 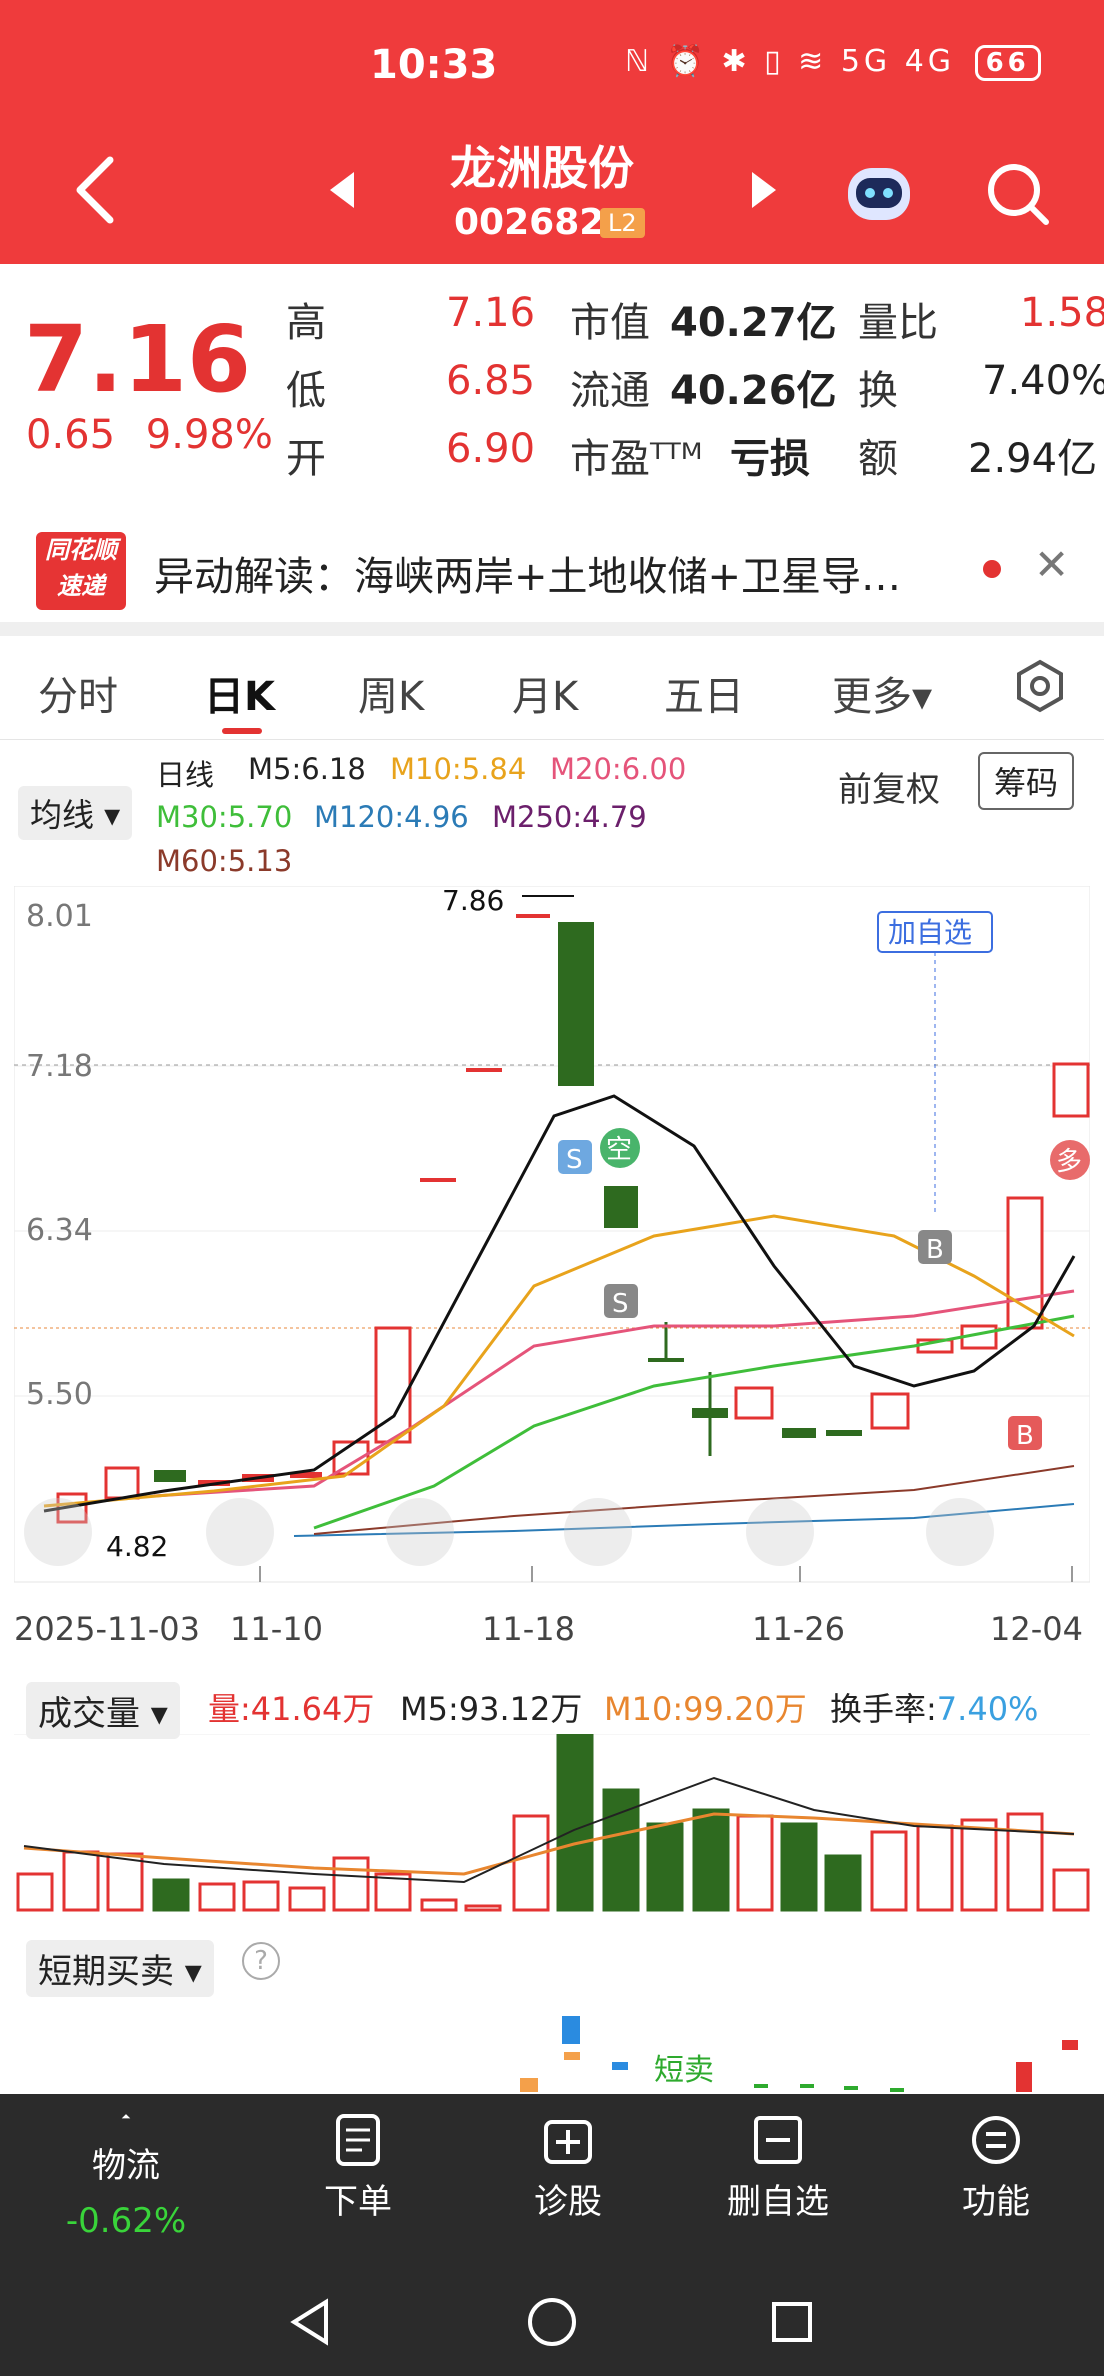 I want to click on ma60-label: M60:5.13, so click(x=224, y=861).